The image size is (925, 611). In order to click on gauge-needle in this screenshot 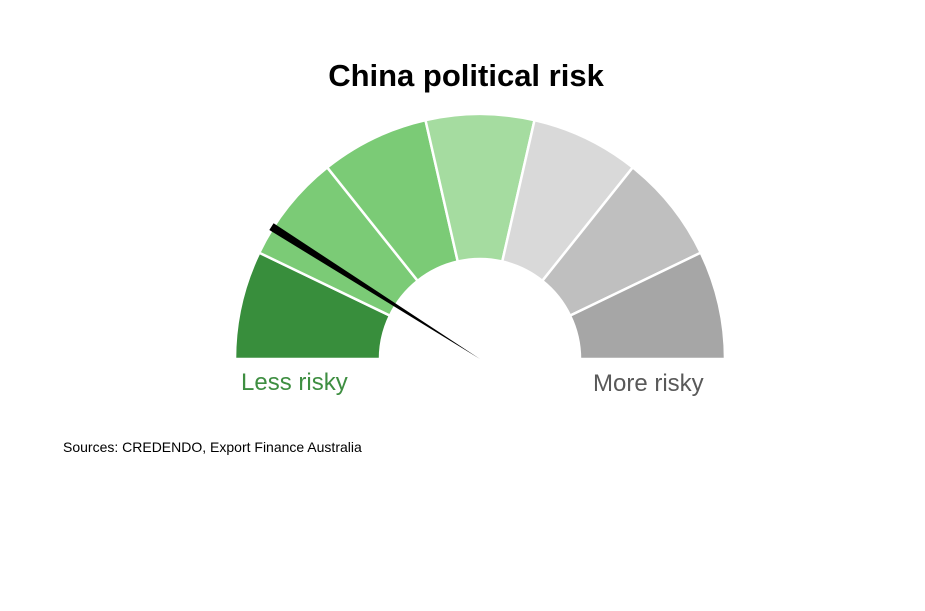, I will do `click(374, 291)`.